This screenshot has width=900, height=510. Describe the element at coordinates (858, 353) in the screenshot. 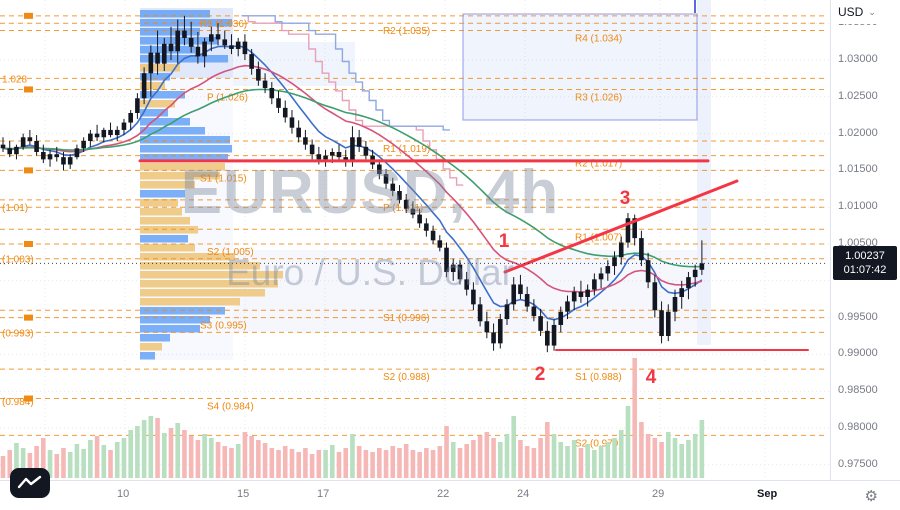

I see `price-axis-label: 0.99000` at that location.